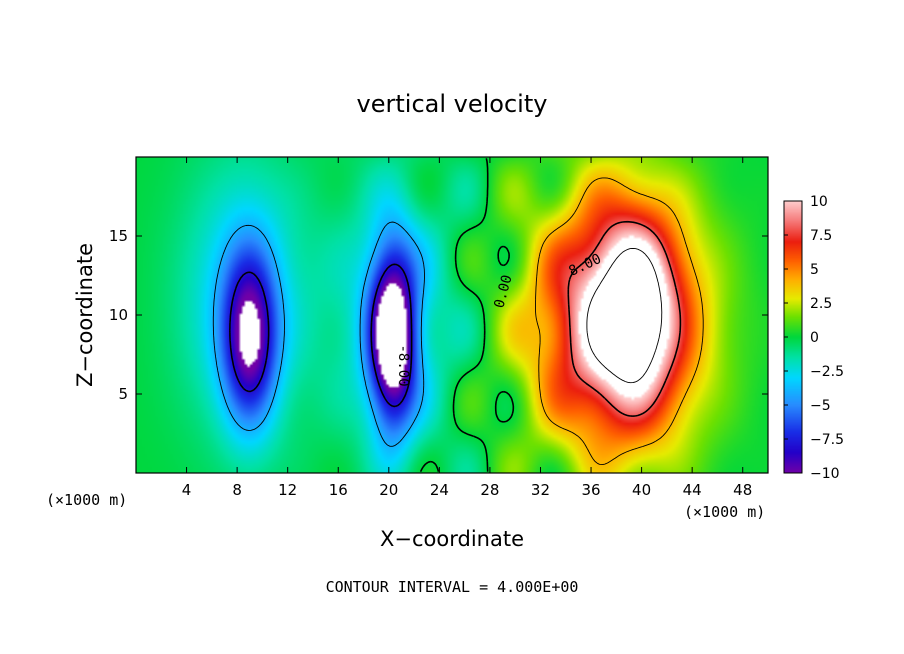 The image size is (904, 654). I want to click on x-tick-label: 28, so click(489, 490).